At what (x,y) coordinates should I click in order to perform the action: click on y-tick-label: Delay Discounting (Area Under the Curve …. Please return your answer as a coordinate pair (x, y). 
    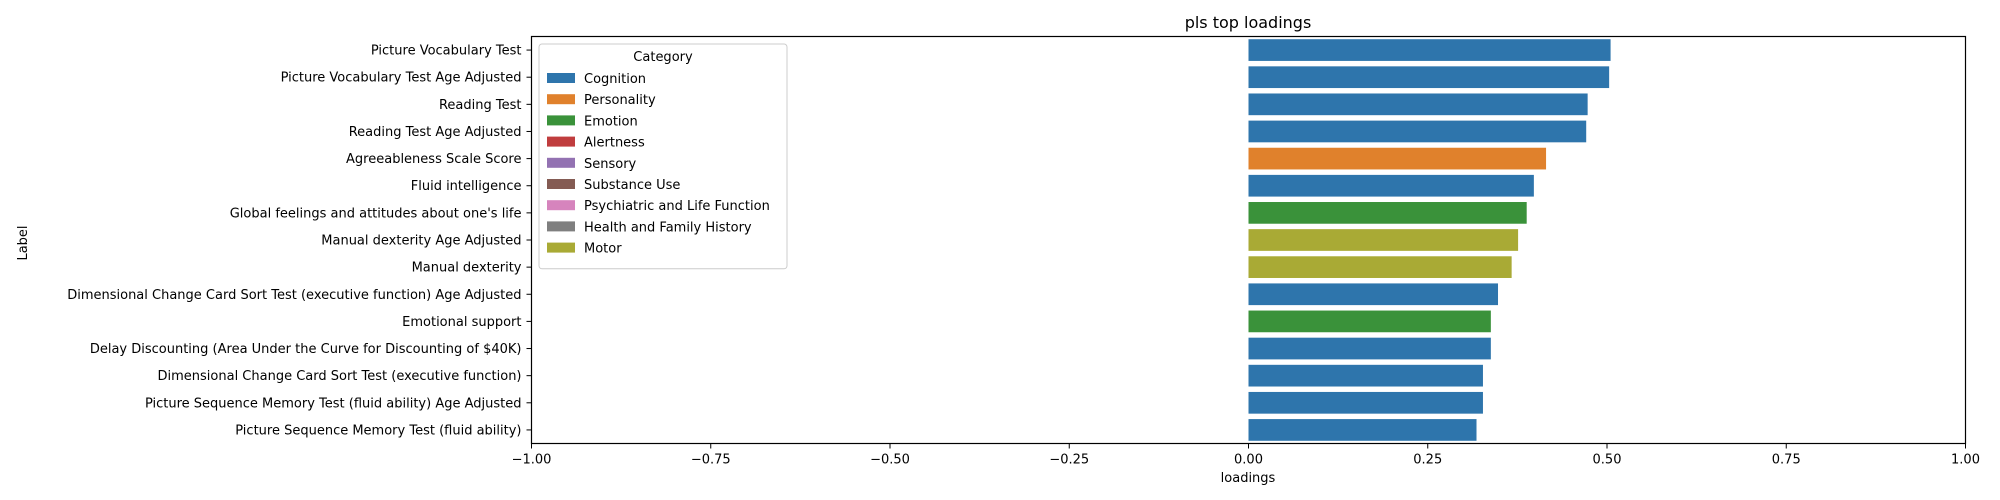
    Looking at the image, I should click on (306, 349).